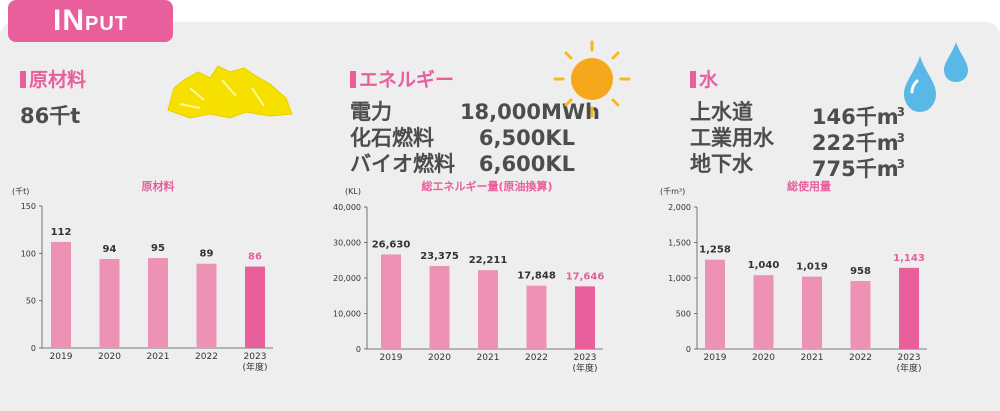  I want to click on sun-icon, so click(592, 79).